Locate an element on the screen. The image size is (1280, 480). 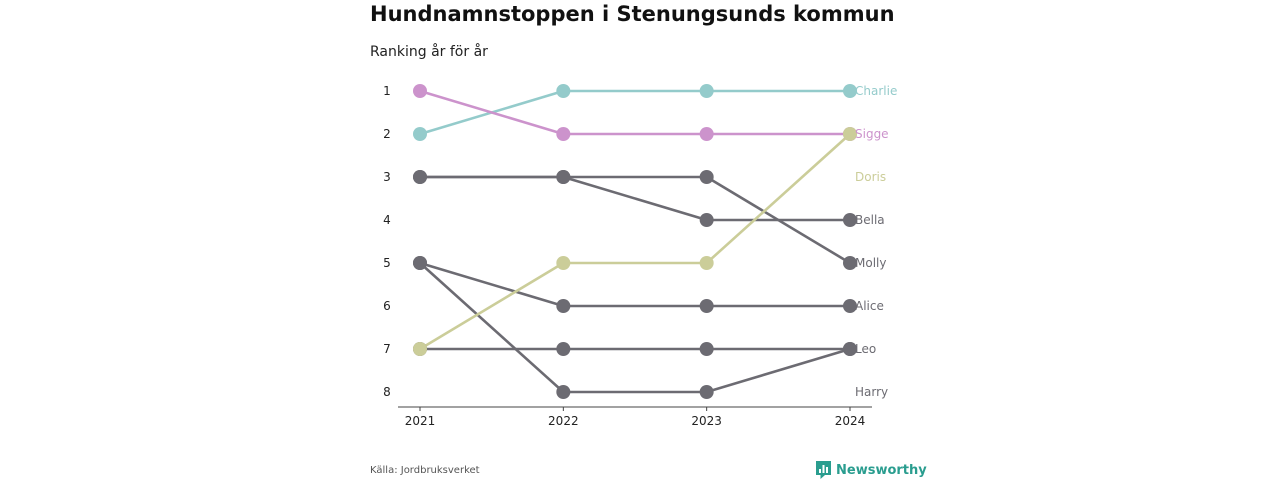
series-line-alice is located at coordinates (634, 284).